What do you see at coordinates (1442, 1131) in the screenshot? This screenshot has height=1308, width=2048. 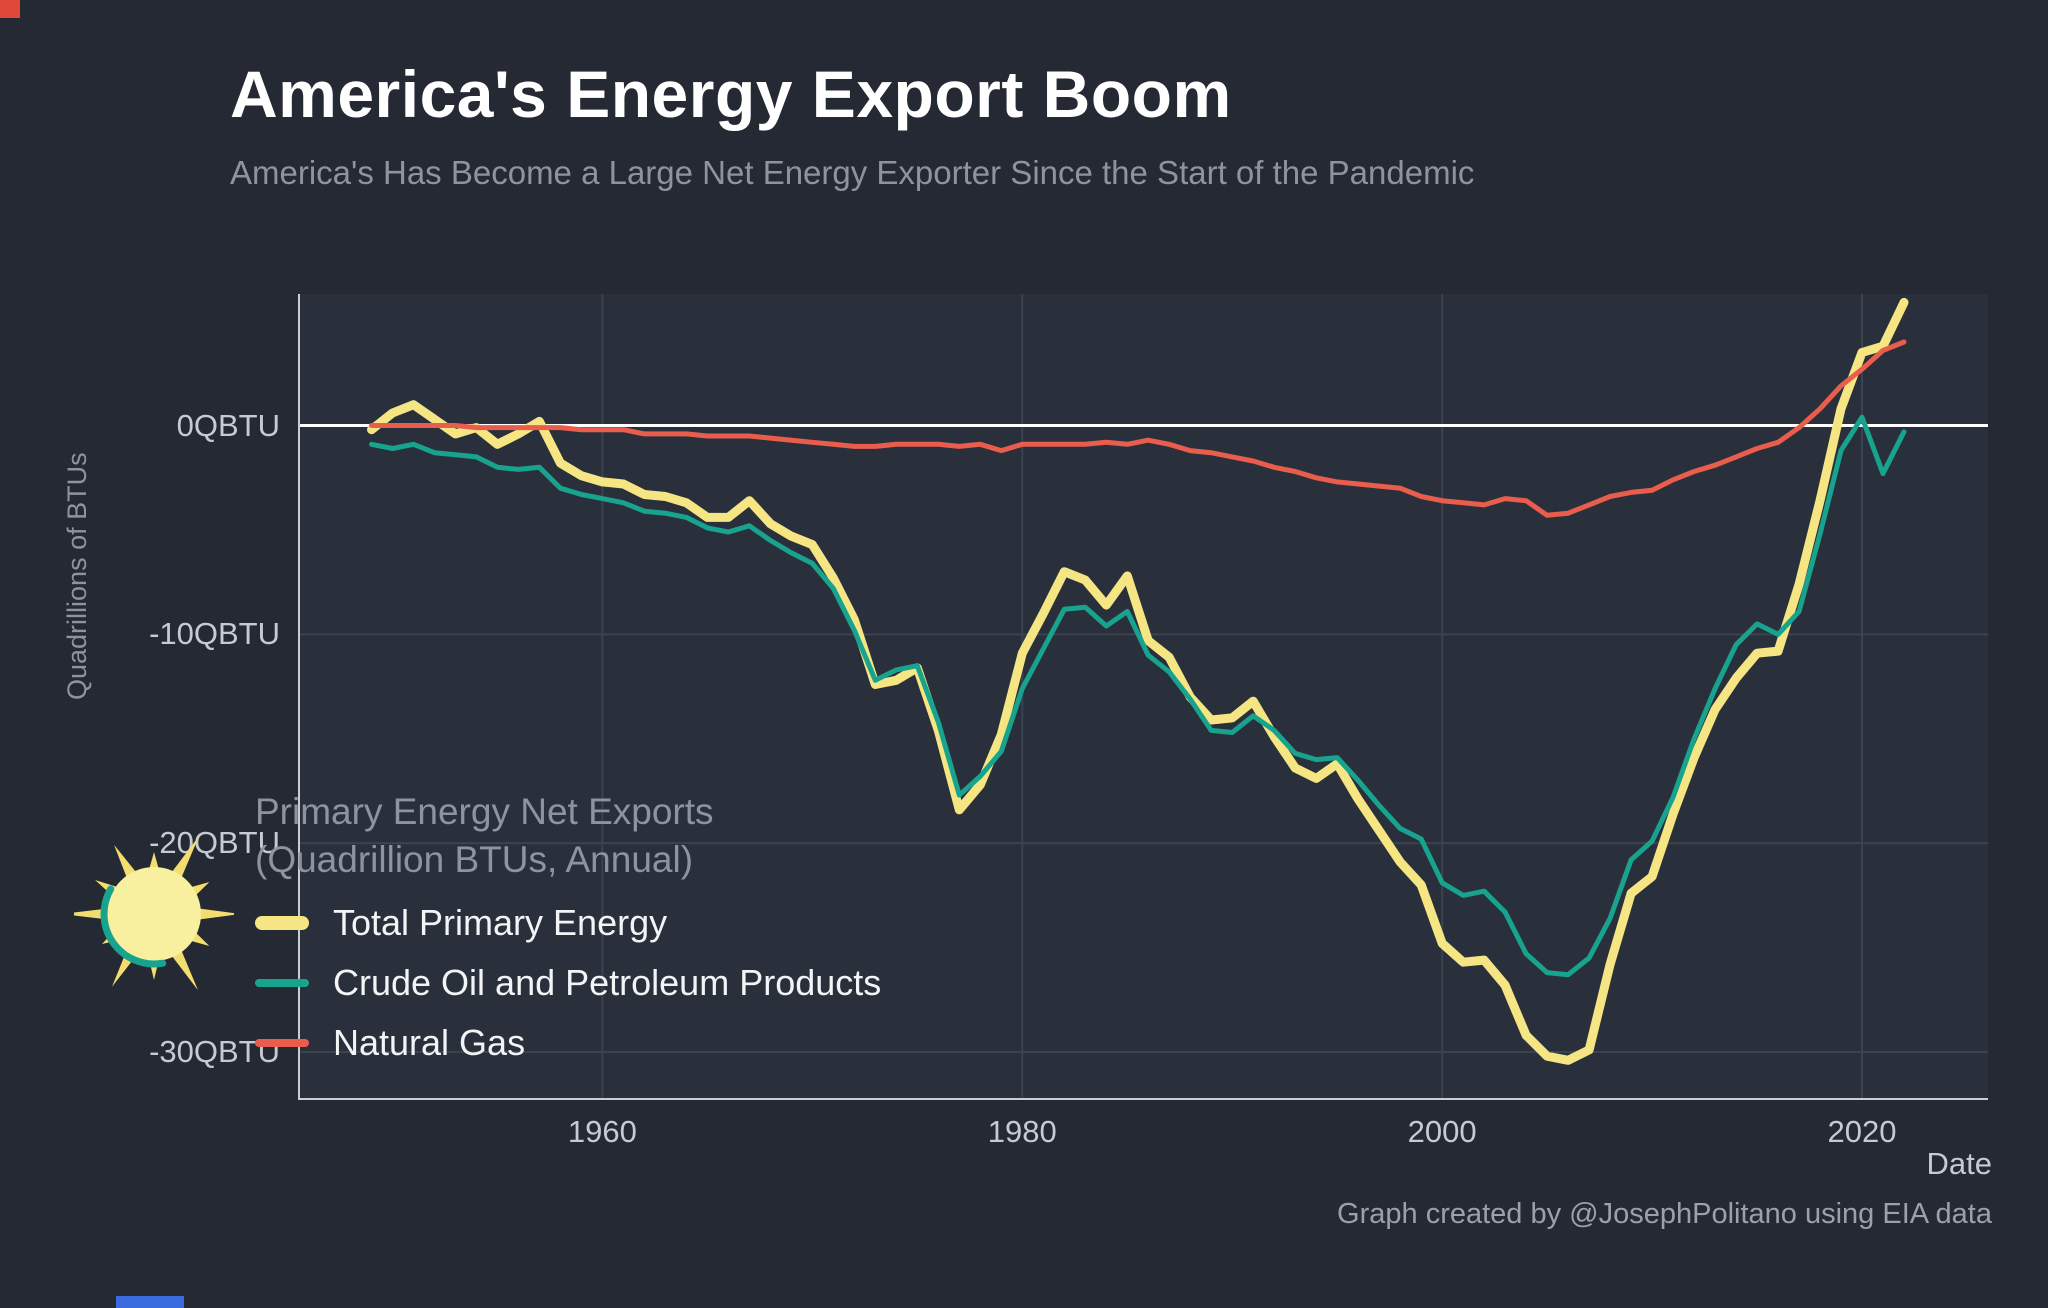 I see `x-tick-2000: 2000` at bounding box center [1442, 1131].